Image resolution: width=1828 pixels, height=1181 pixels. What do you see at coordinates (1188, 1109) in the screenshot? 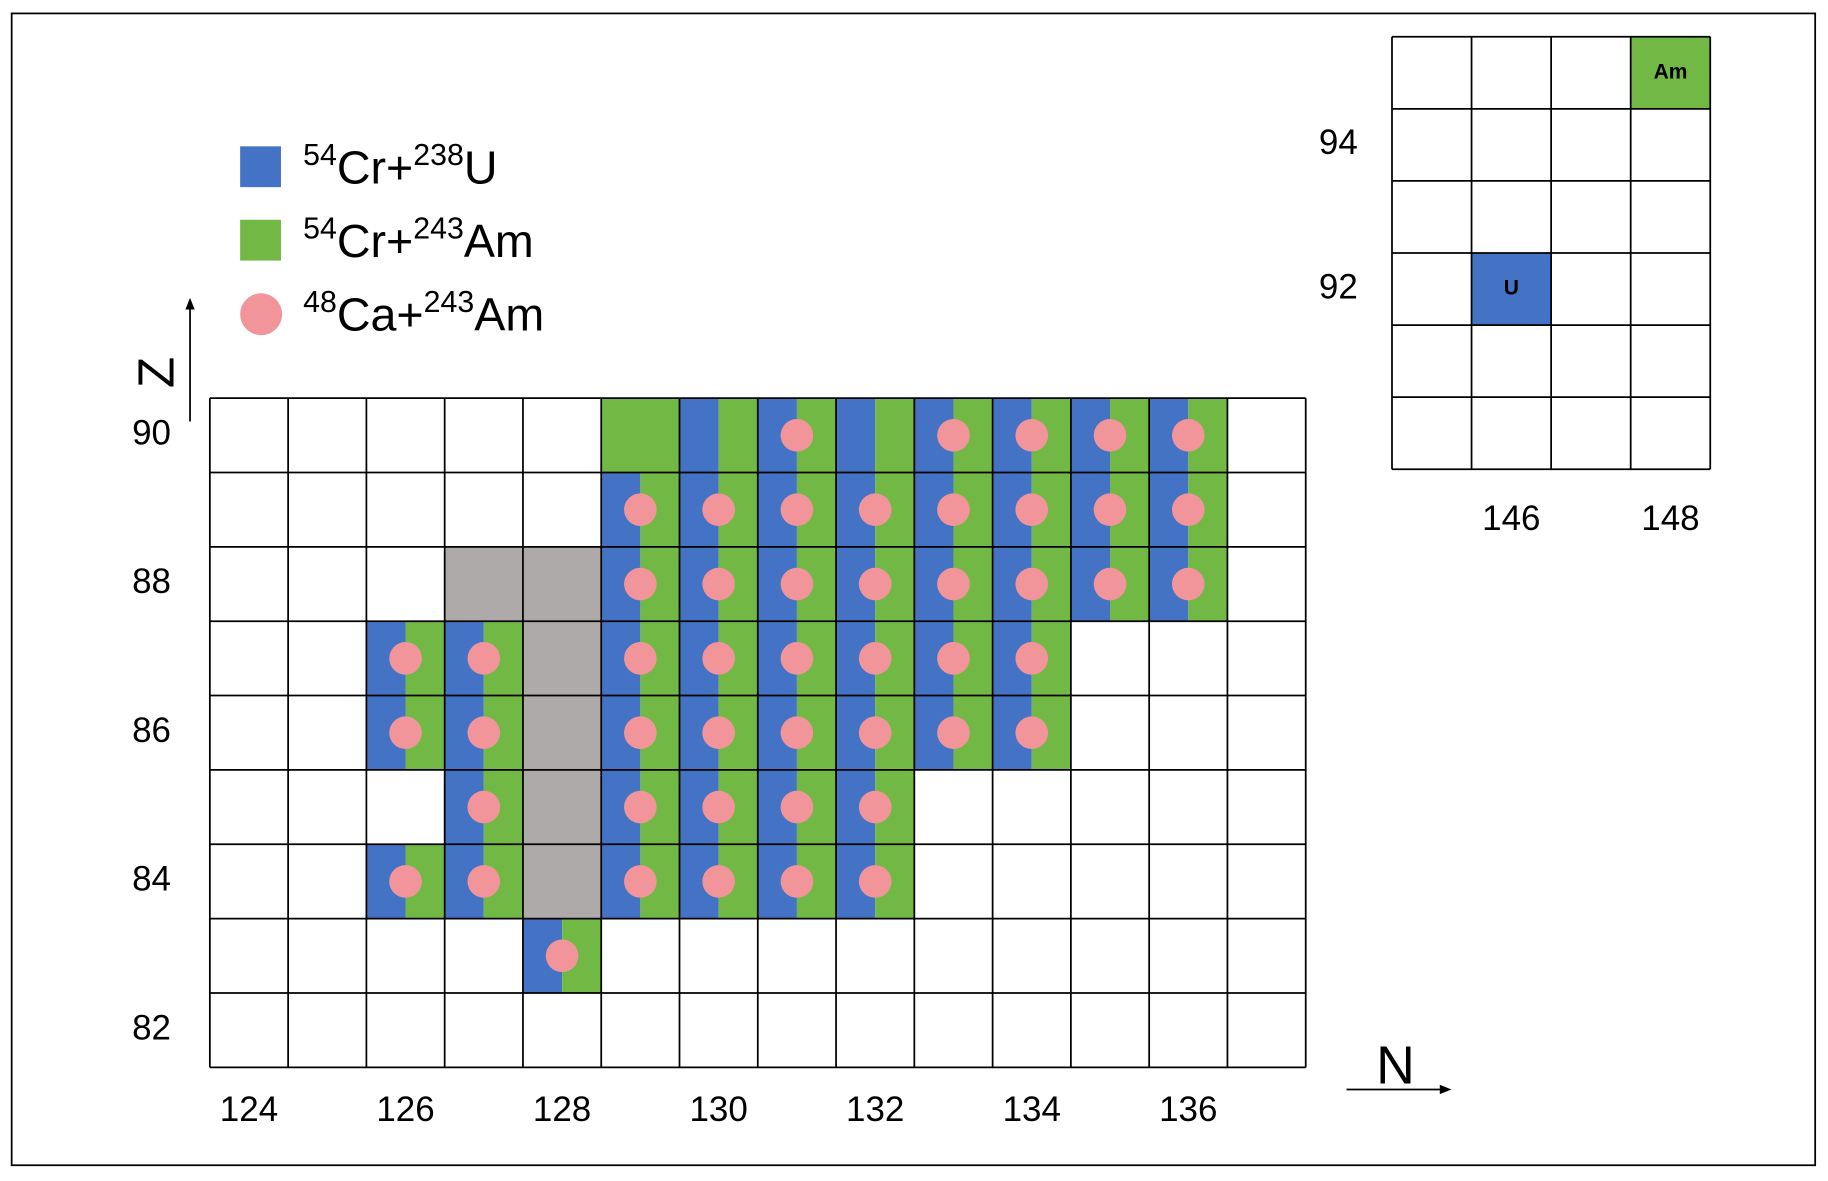
I see `x-tick-label: 136` at bounding box center [1188, 1109].